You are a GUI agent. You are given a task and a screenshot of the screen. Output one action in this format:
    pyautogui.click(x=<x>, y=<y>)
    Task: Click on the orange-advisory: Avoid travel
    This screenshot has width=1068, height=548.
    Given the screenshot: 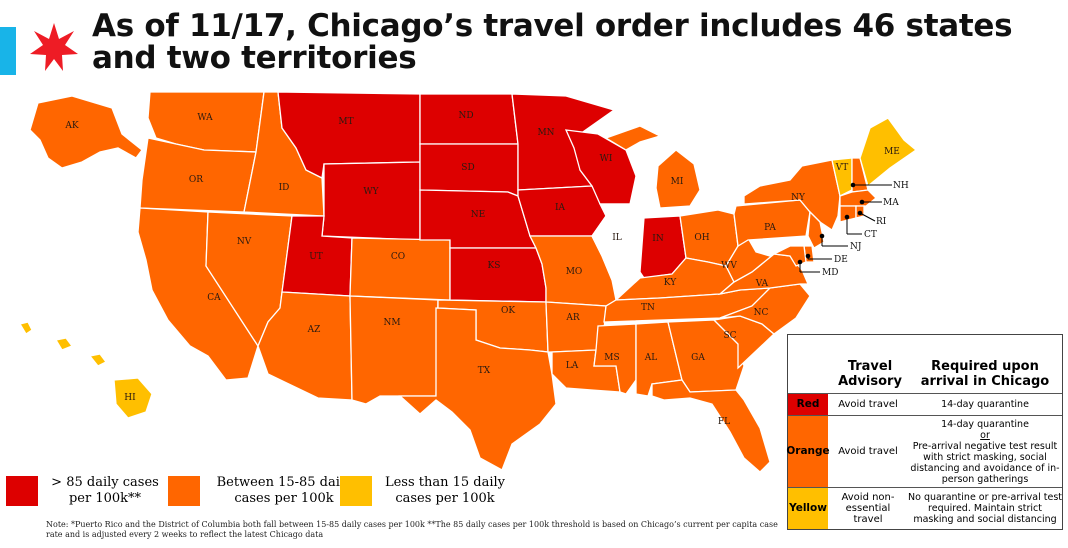 What is the action you would take?
    pyautogui.click(x=868, y=451)
    